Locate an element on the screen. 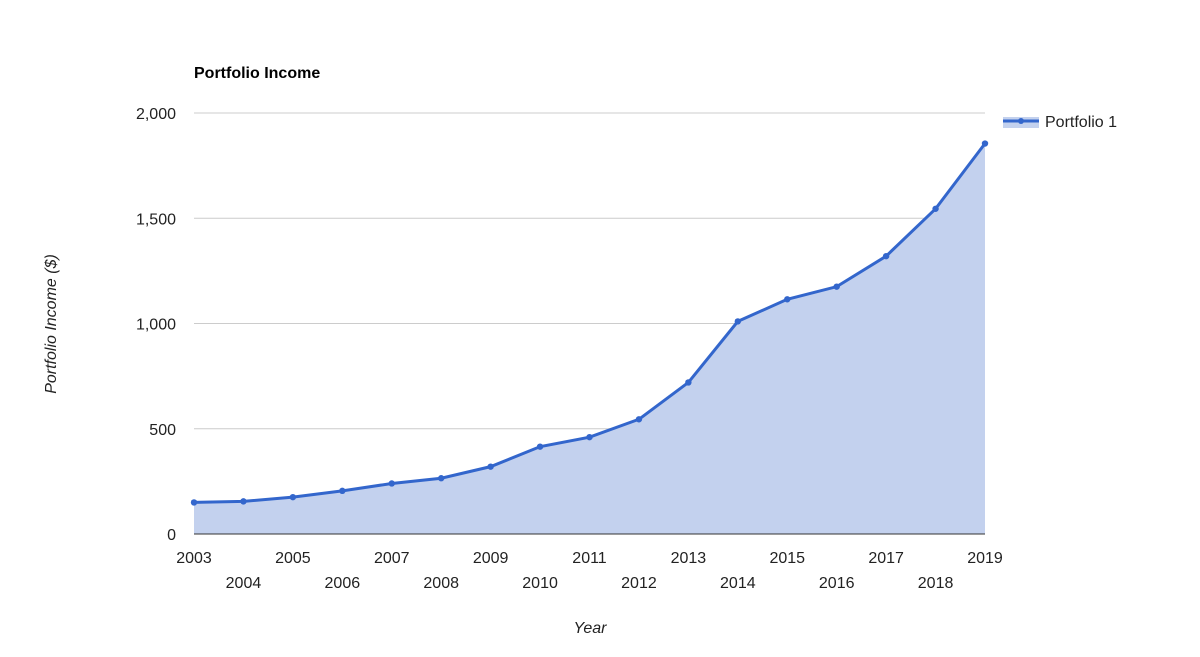  data-point-2003 is located at coordinates (194, 502).